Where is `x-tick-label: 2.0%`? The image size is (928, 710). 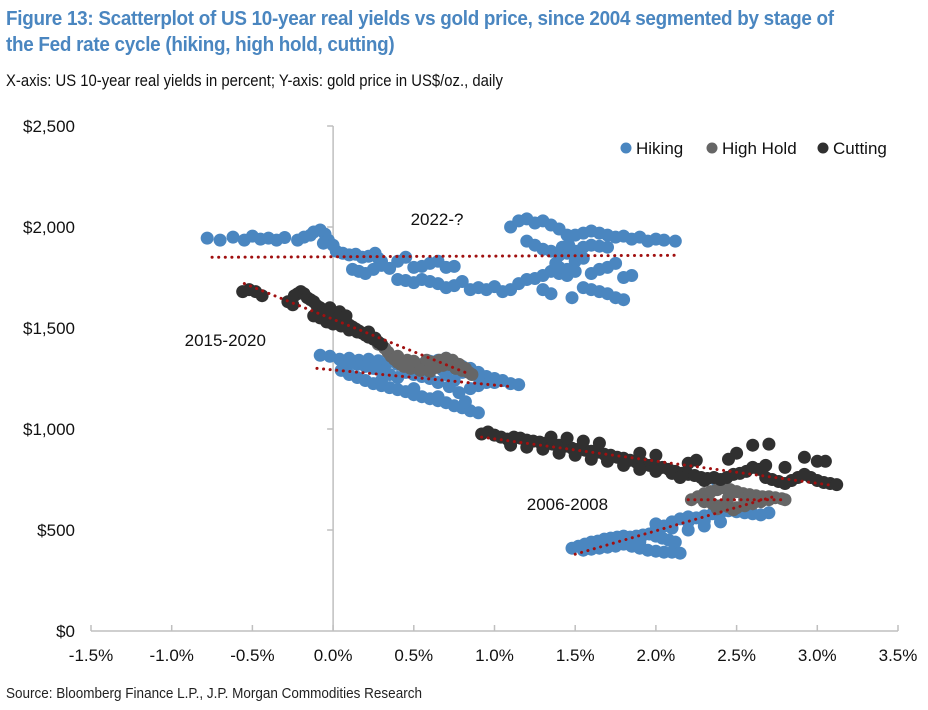 x-tick-label: 2.0% is located at coordinates (656, 655).